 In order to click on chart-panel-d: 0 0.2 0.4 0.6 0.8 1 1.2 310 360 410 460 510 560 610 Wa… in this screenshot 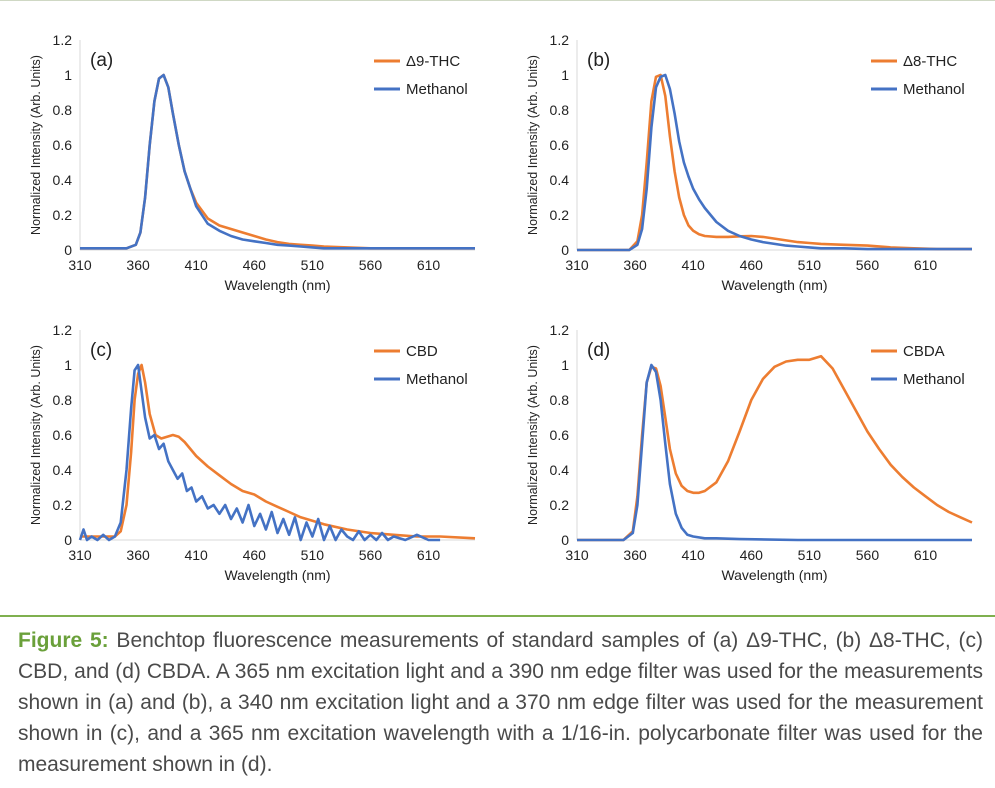, I will do `click(749, 452)`.